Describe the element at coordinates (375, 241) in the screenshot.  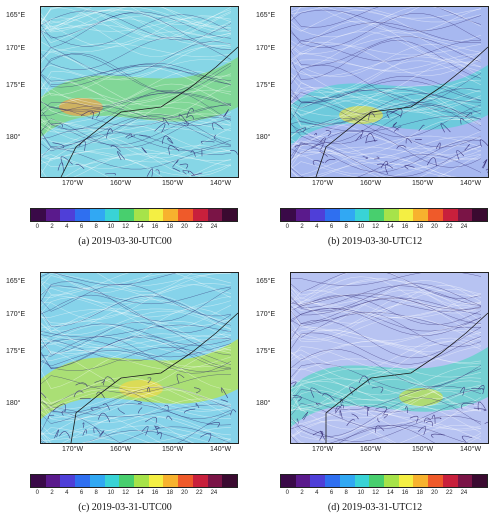
I see `panel-caption: (b) 2019-03-30-UTC12` at that location.